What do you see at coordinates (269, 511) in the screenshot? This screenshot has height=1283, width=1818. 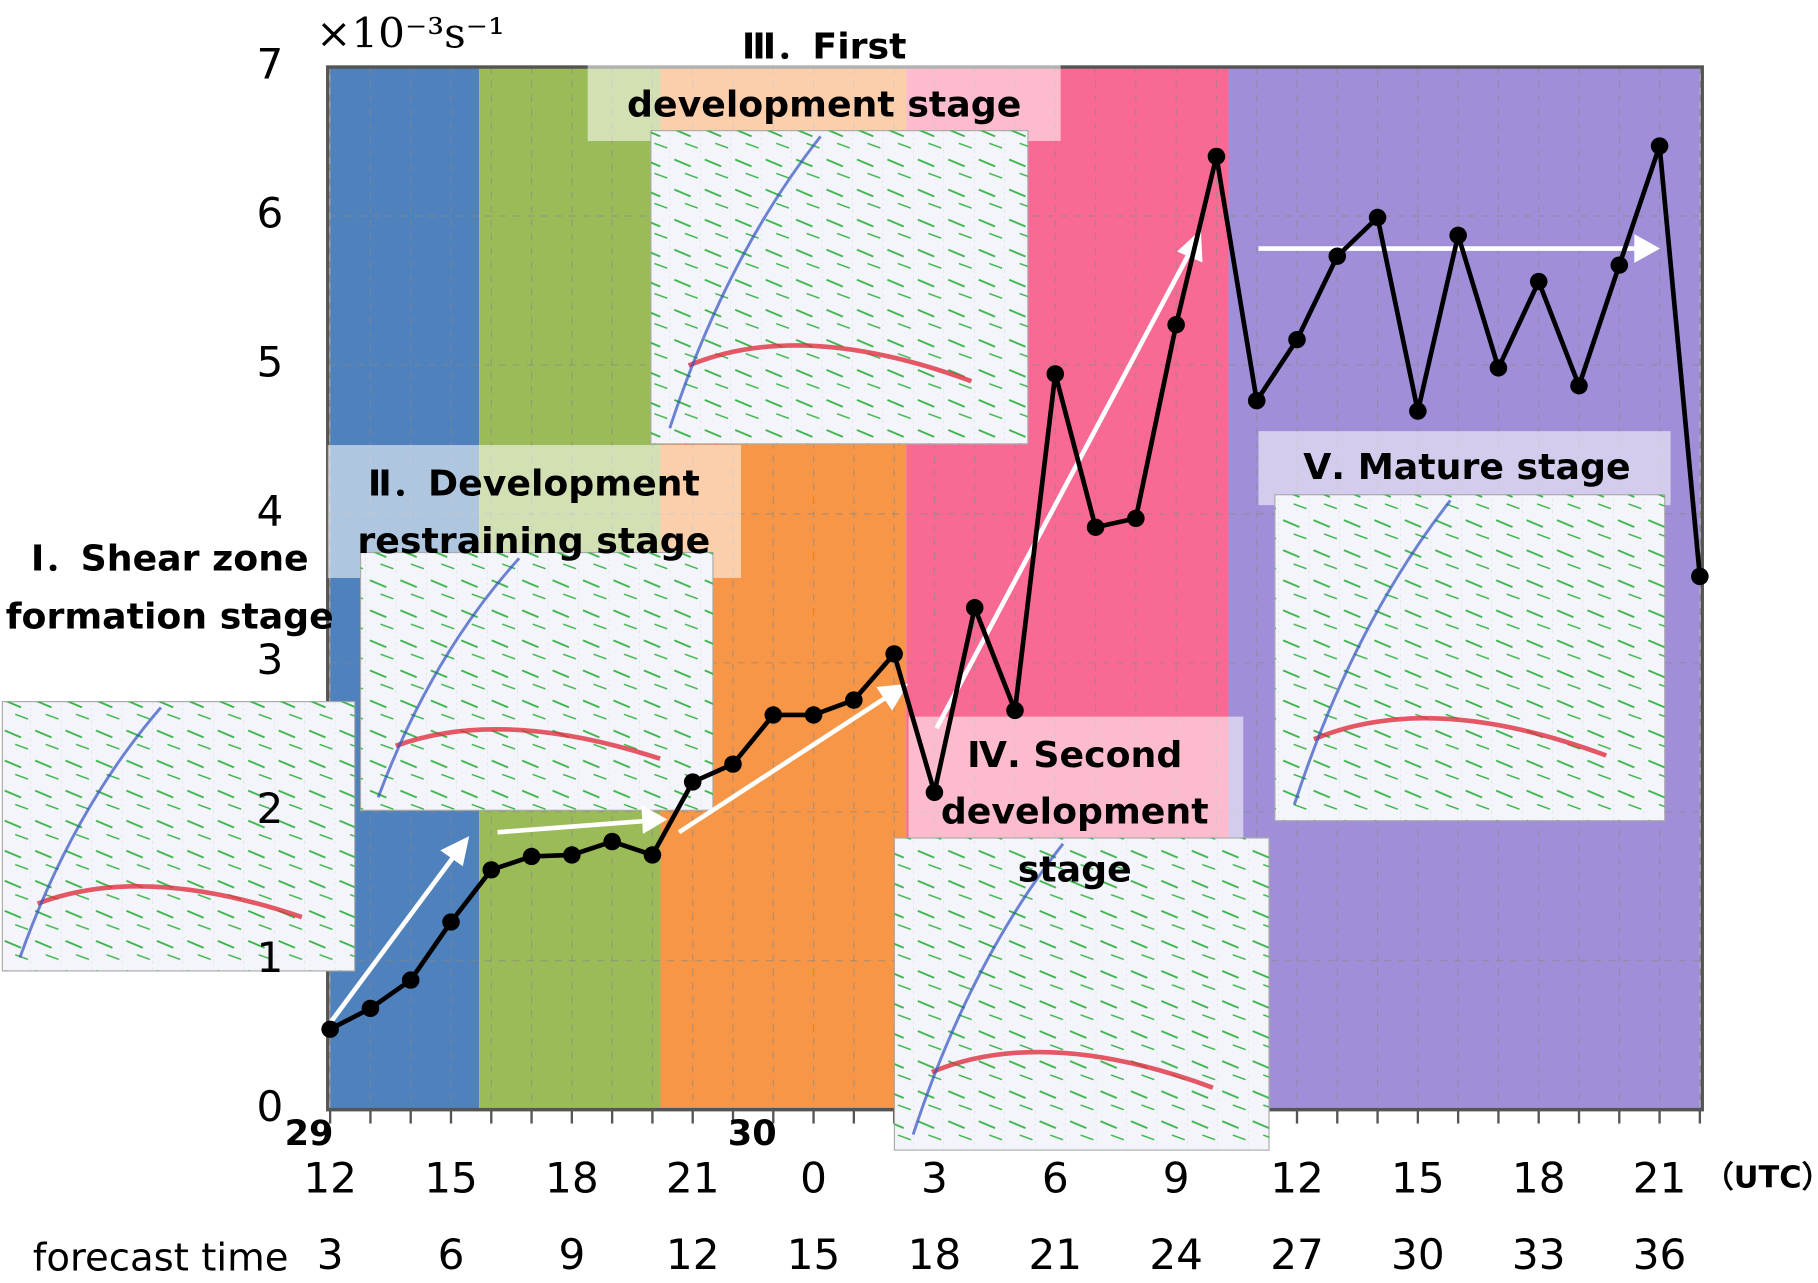 I see `y-tick-label: 4` at bounding box center [269, 511].